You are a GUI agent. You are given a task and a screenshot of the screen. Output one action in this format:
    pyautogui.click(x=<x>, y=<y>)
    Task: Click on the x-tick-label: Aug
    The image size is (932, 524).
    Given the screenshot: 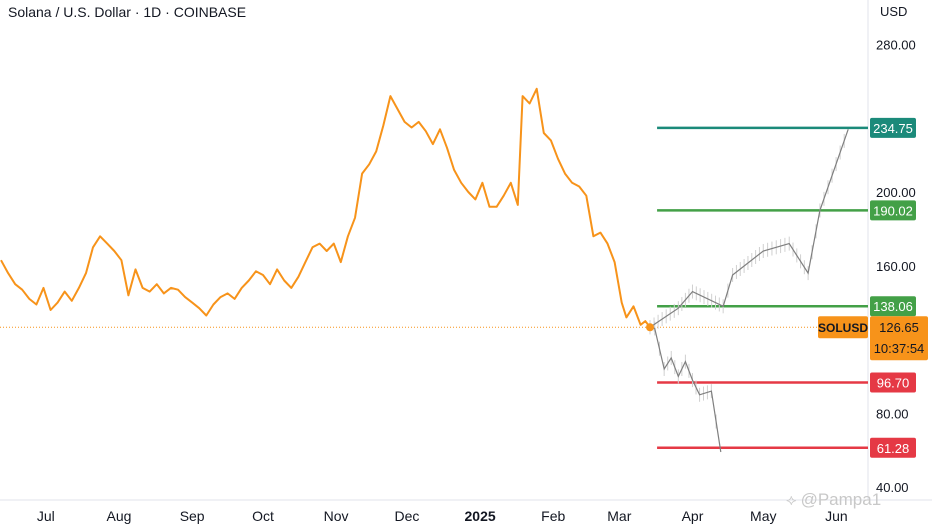 What is the action you would take?
    pyautogui.click(x=119, y=516)
    